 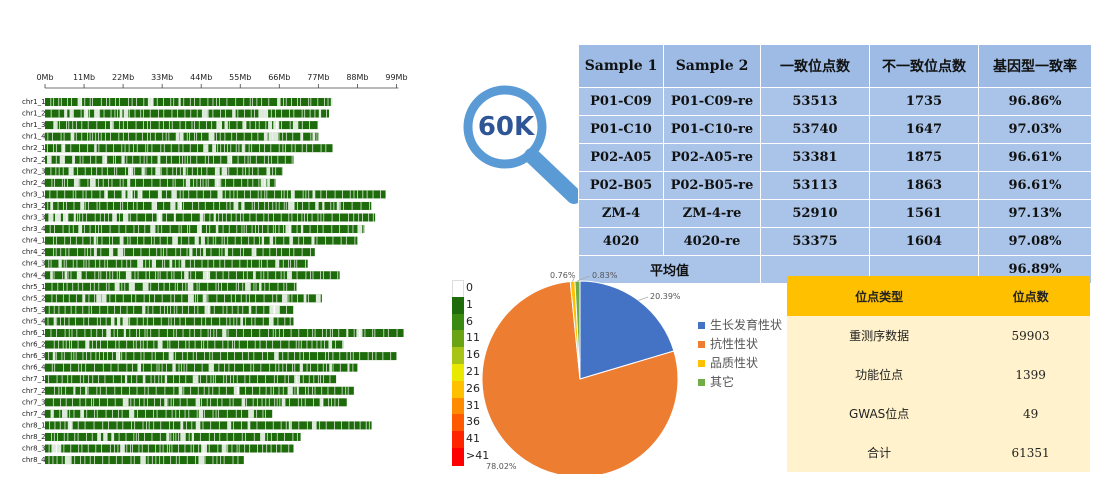 What do you see at coordinates (669, 269) in the screenshot?
I see `average-label: 平均值` at bounding box center [669, 269].